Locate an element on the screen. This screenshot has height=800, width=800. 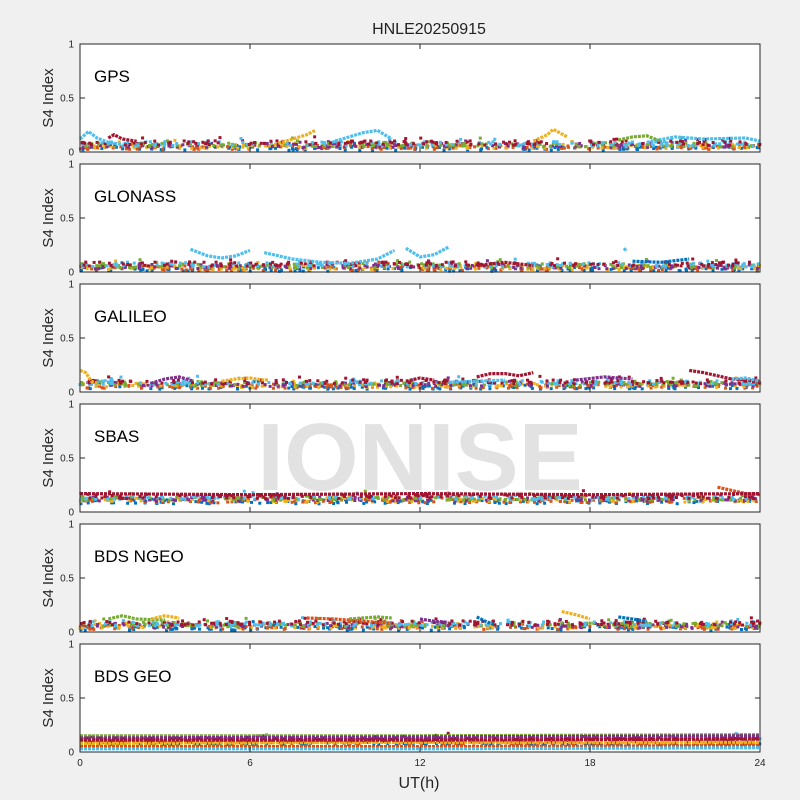
y-tick-label: 0 is located at coordinates (71, 273).